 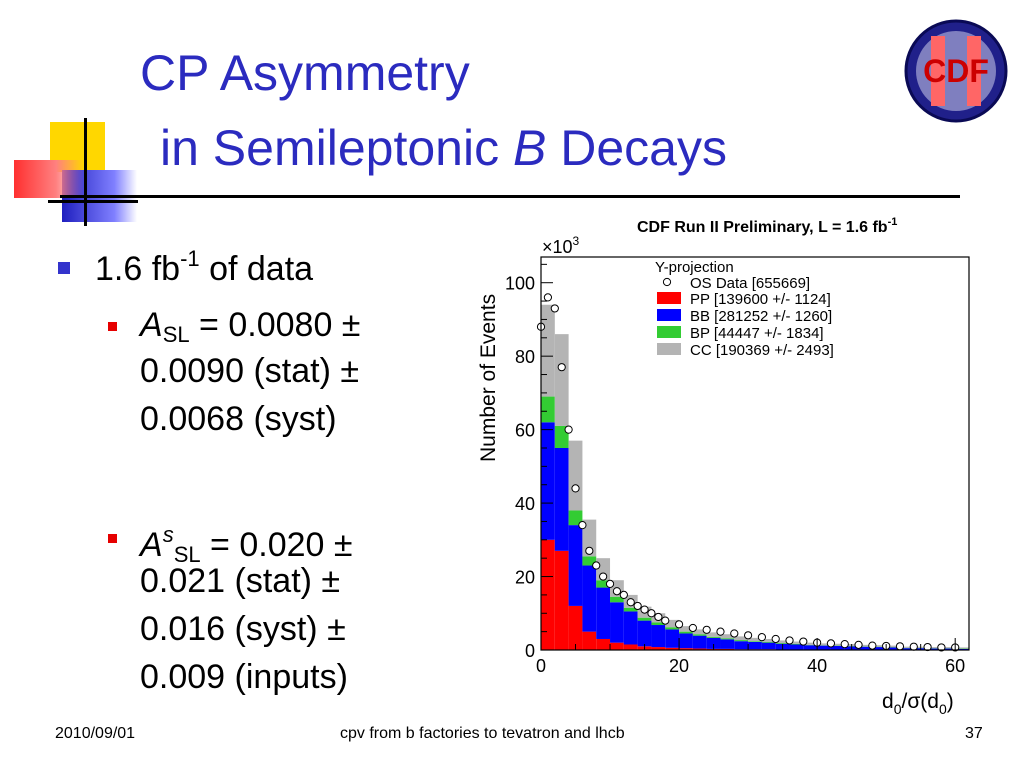 I want to click on y-axis-label: Number of Events, so click(x=488, y=378).